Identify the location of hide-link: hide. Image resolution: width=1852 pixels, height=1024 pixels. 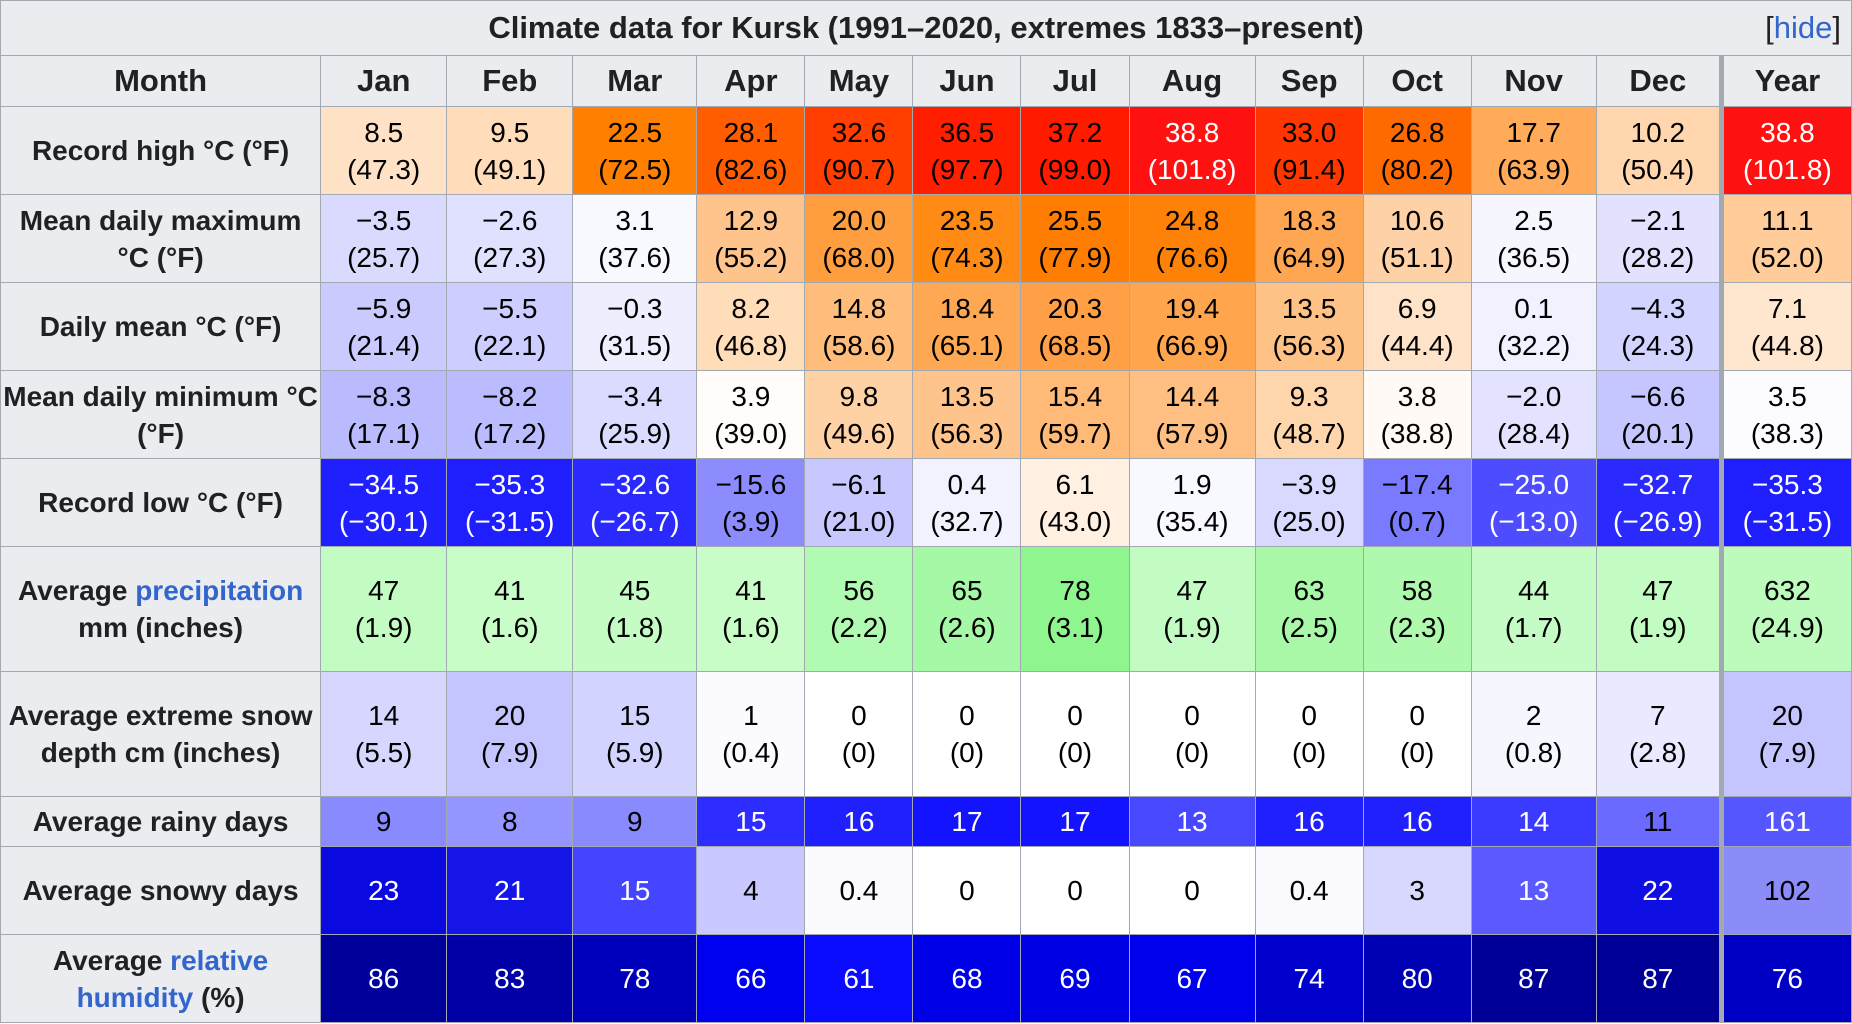
(1803, 27).